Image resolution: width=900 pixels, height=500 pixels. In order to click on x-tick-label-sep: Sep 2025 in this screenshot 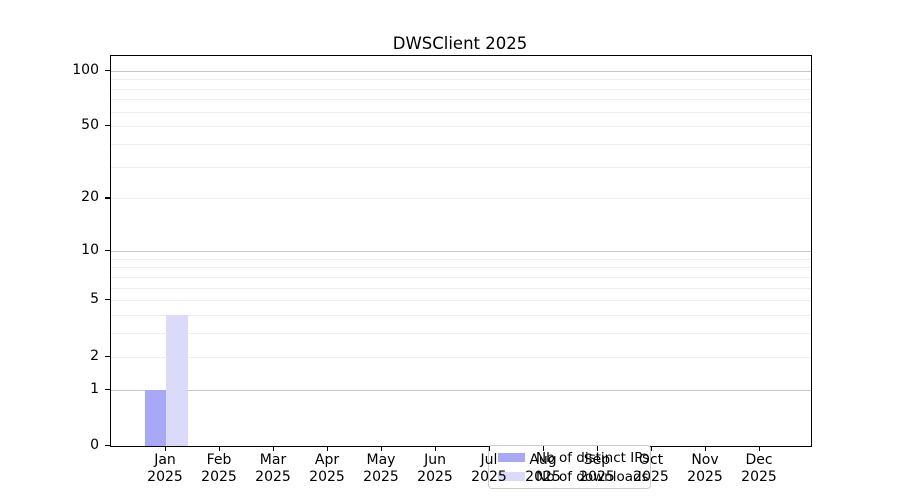, I will do `click(597, 468)`.